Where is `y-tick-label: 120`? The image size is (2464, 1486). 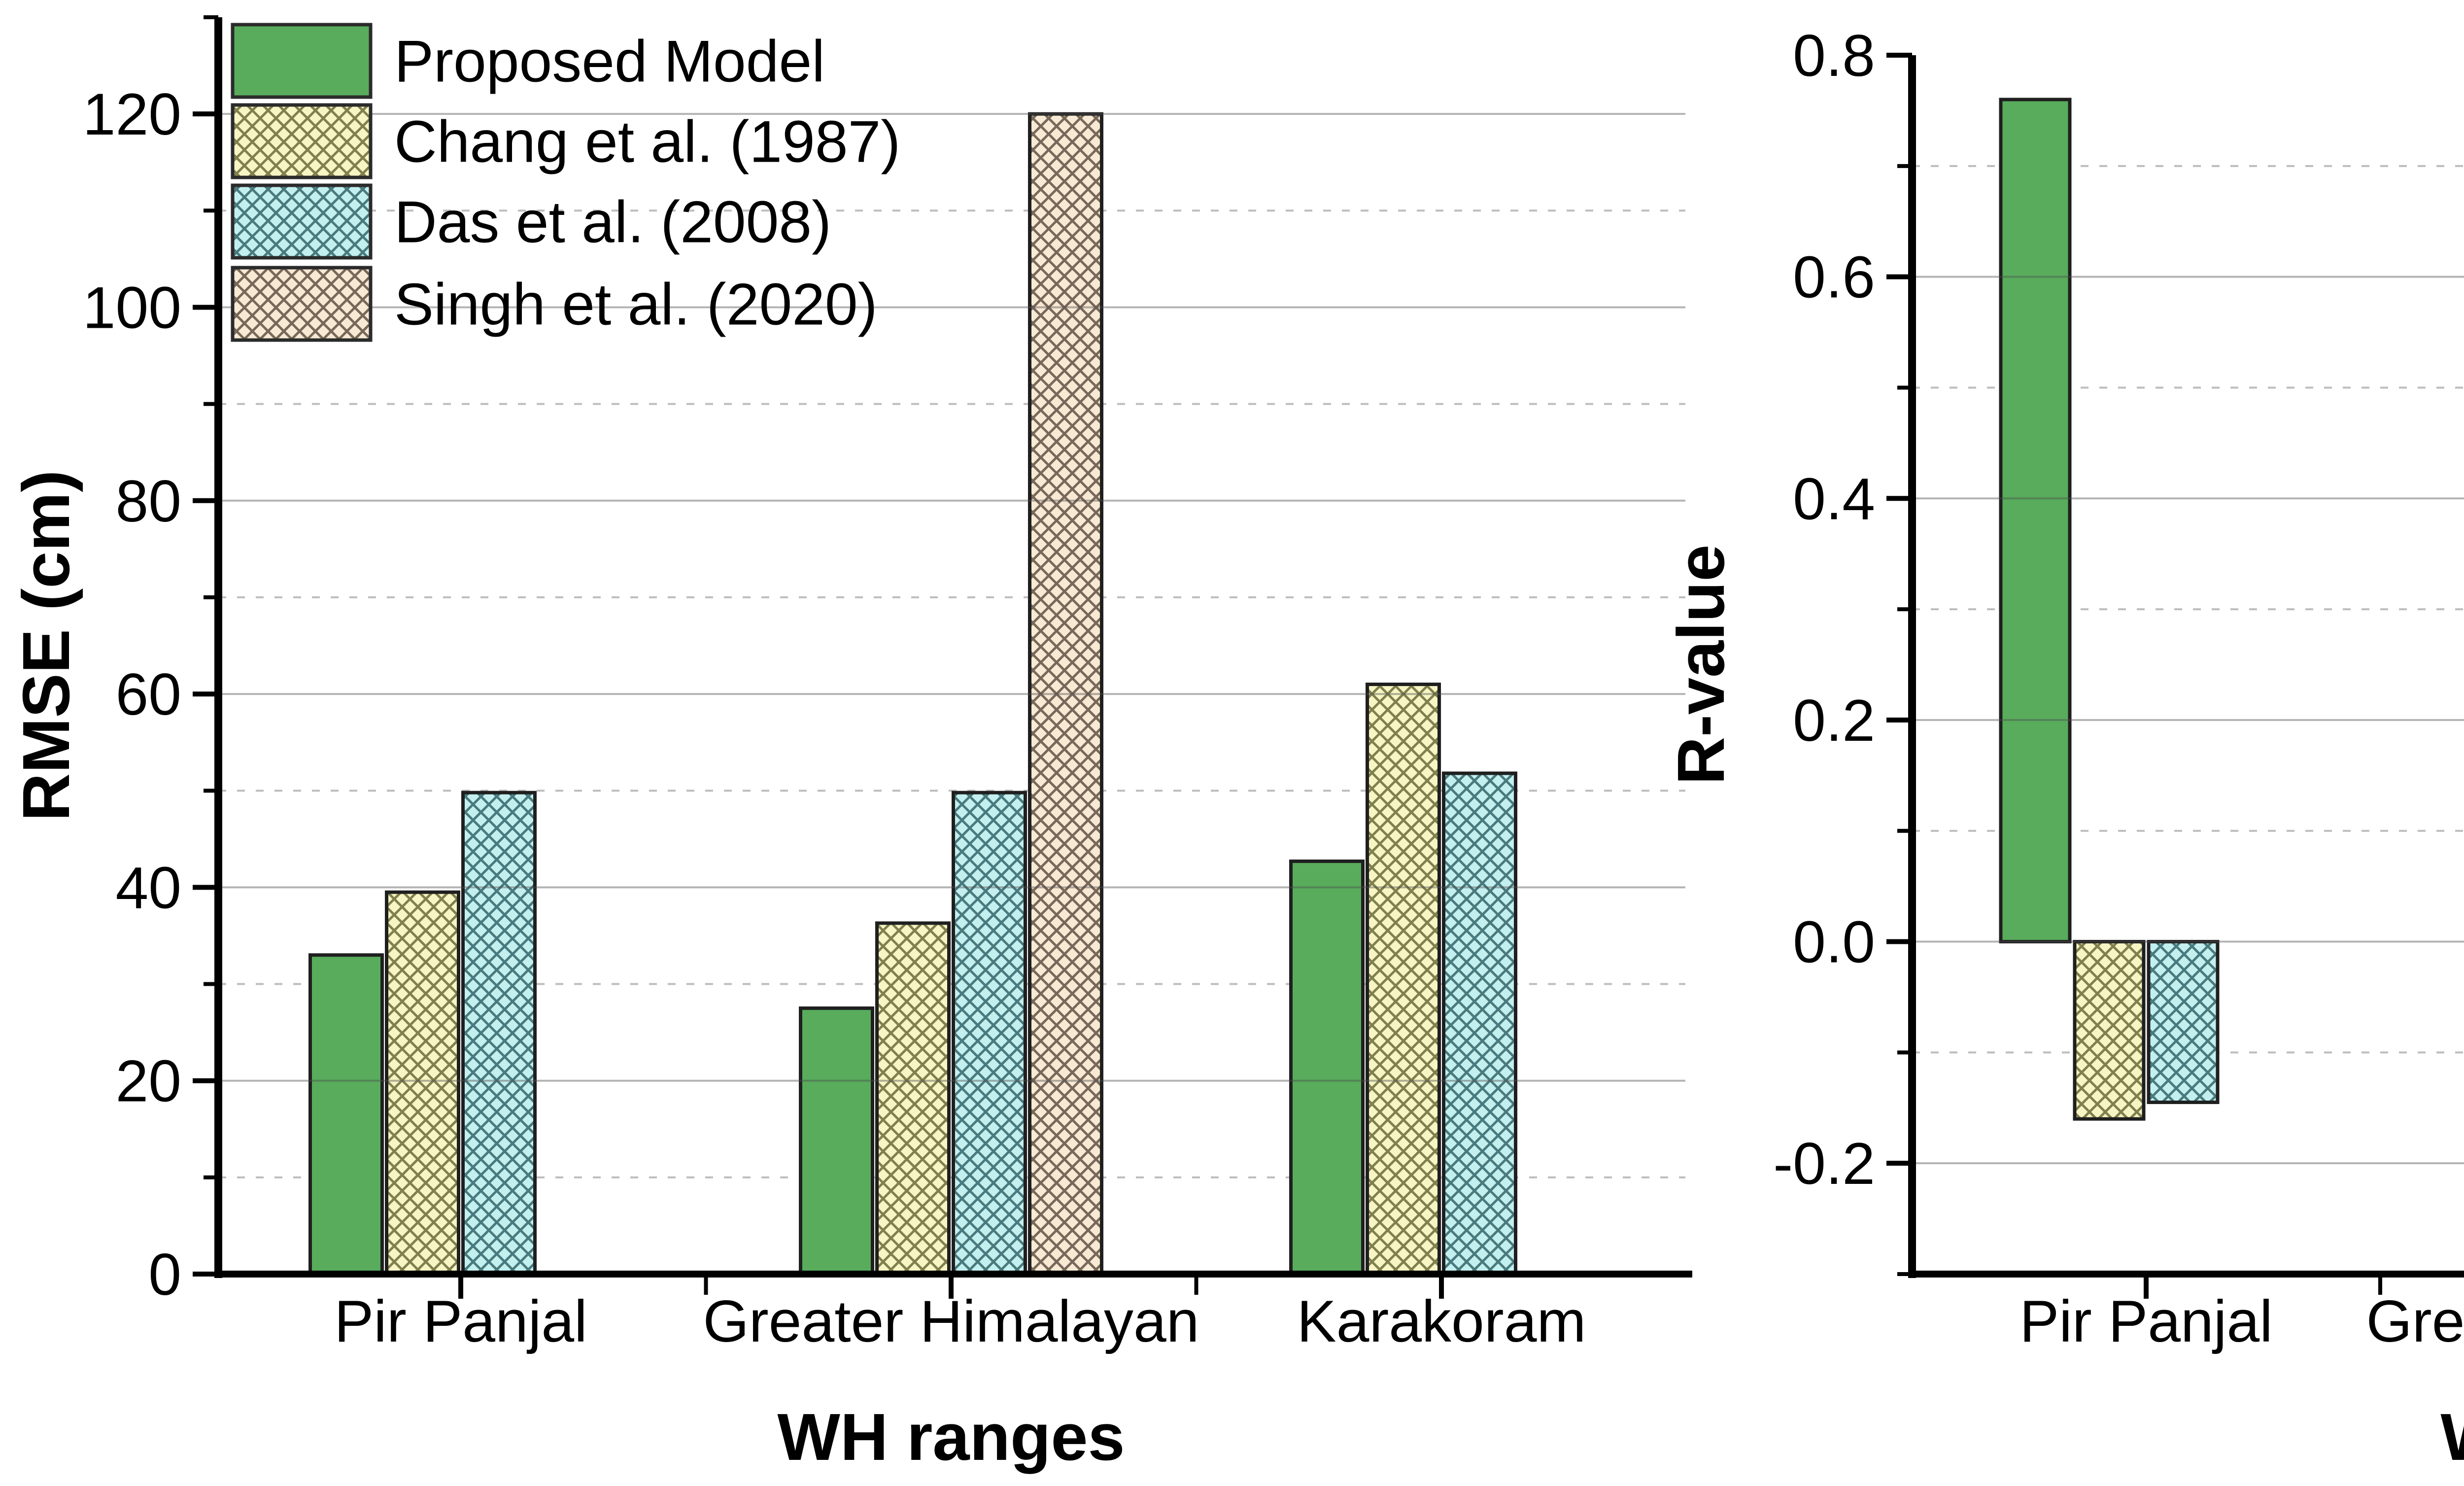
y-tick-label: 120 is located at coordinates (132, 114).